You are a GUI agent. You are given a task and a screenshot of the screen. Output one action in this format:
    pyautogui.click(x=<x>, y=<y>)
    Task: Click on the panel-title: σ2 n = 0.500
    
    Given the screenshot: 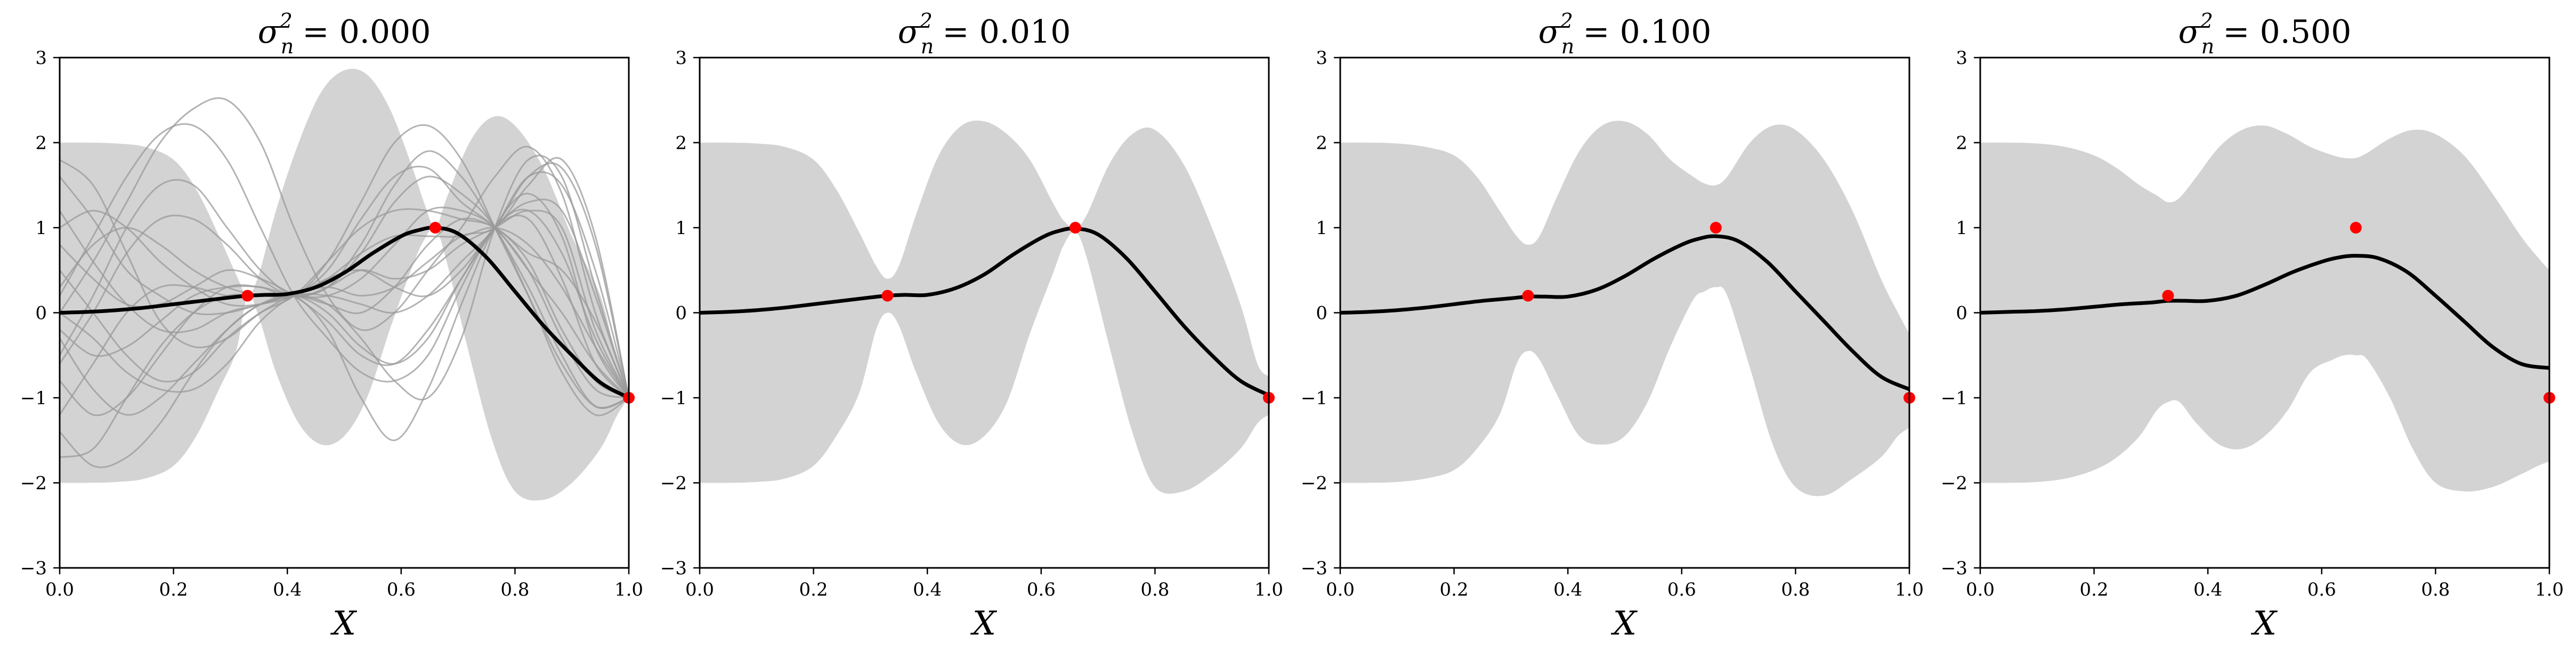 What is the action you would take?
    pyautogui.click(x=2265, y=33)
    